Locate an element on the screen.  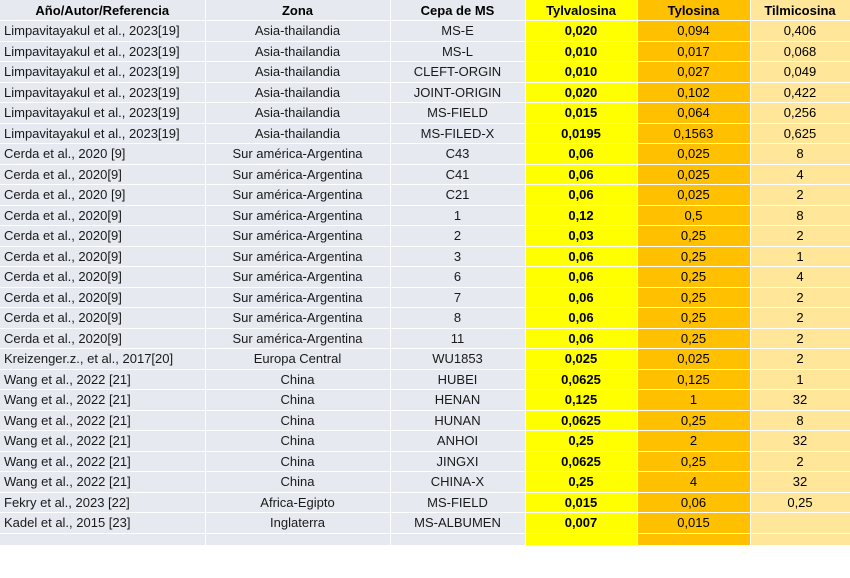
tilmicosina-cell: 0,625 is located at coordinates (800, 133).